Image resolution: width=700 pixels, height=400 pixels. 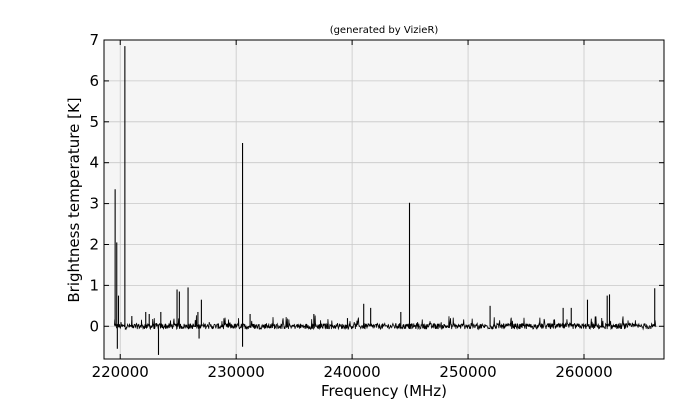 What do you see at coordinates (94, 40) in the screenshot?
I see `y-tick-label: 7` at bounding box center [94, 40].